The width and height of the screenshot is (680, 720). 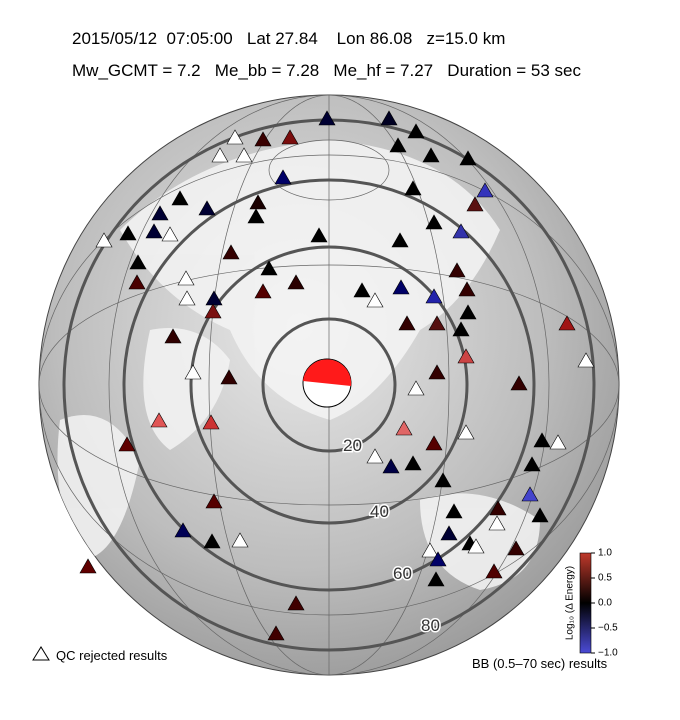 I want to click on colorbar-tick-label: 0.5, so click(x=605, y=578).